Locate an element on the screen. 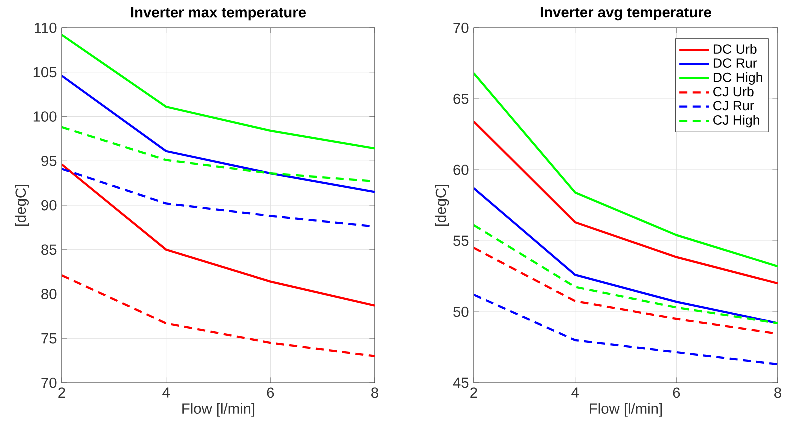 The width and height of the screenshot is (790, 433). y-tick-label: 55 is located at coordinates (461, 241).